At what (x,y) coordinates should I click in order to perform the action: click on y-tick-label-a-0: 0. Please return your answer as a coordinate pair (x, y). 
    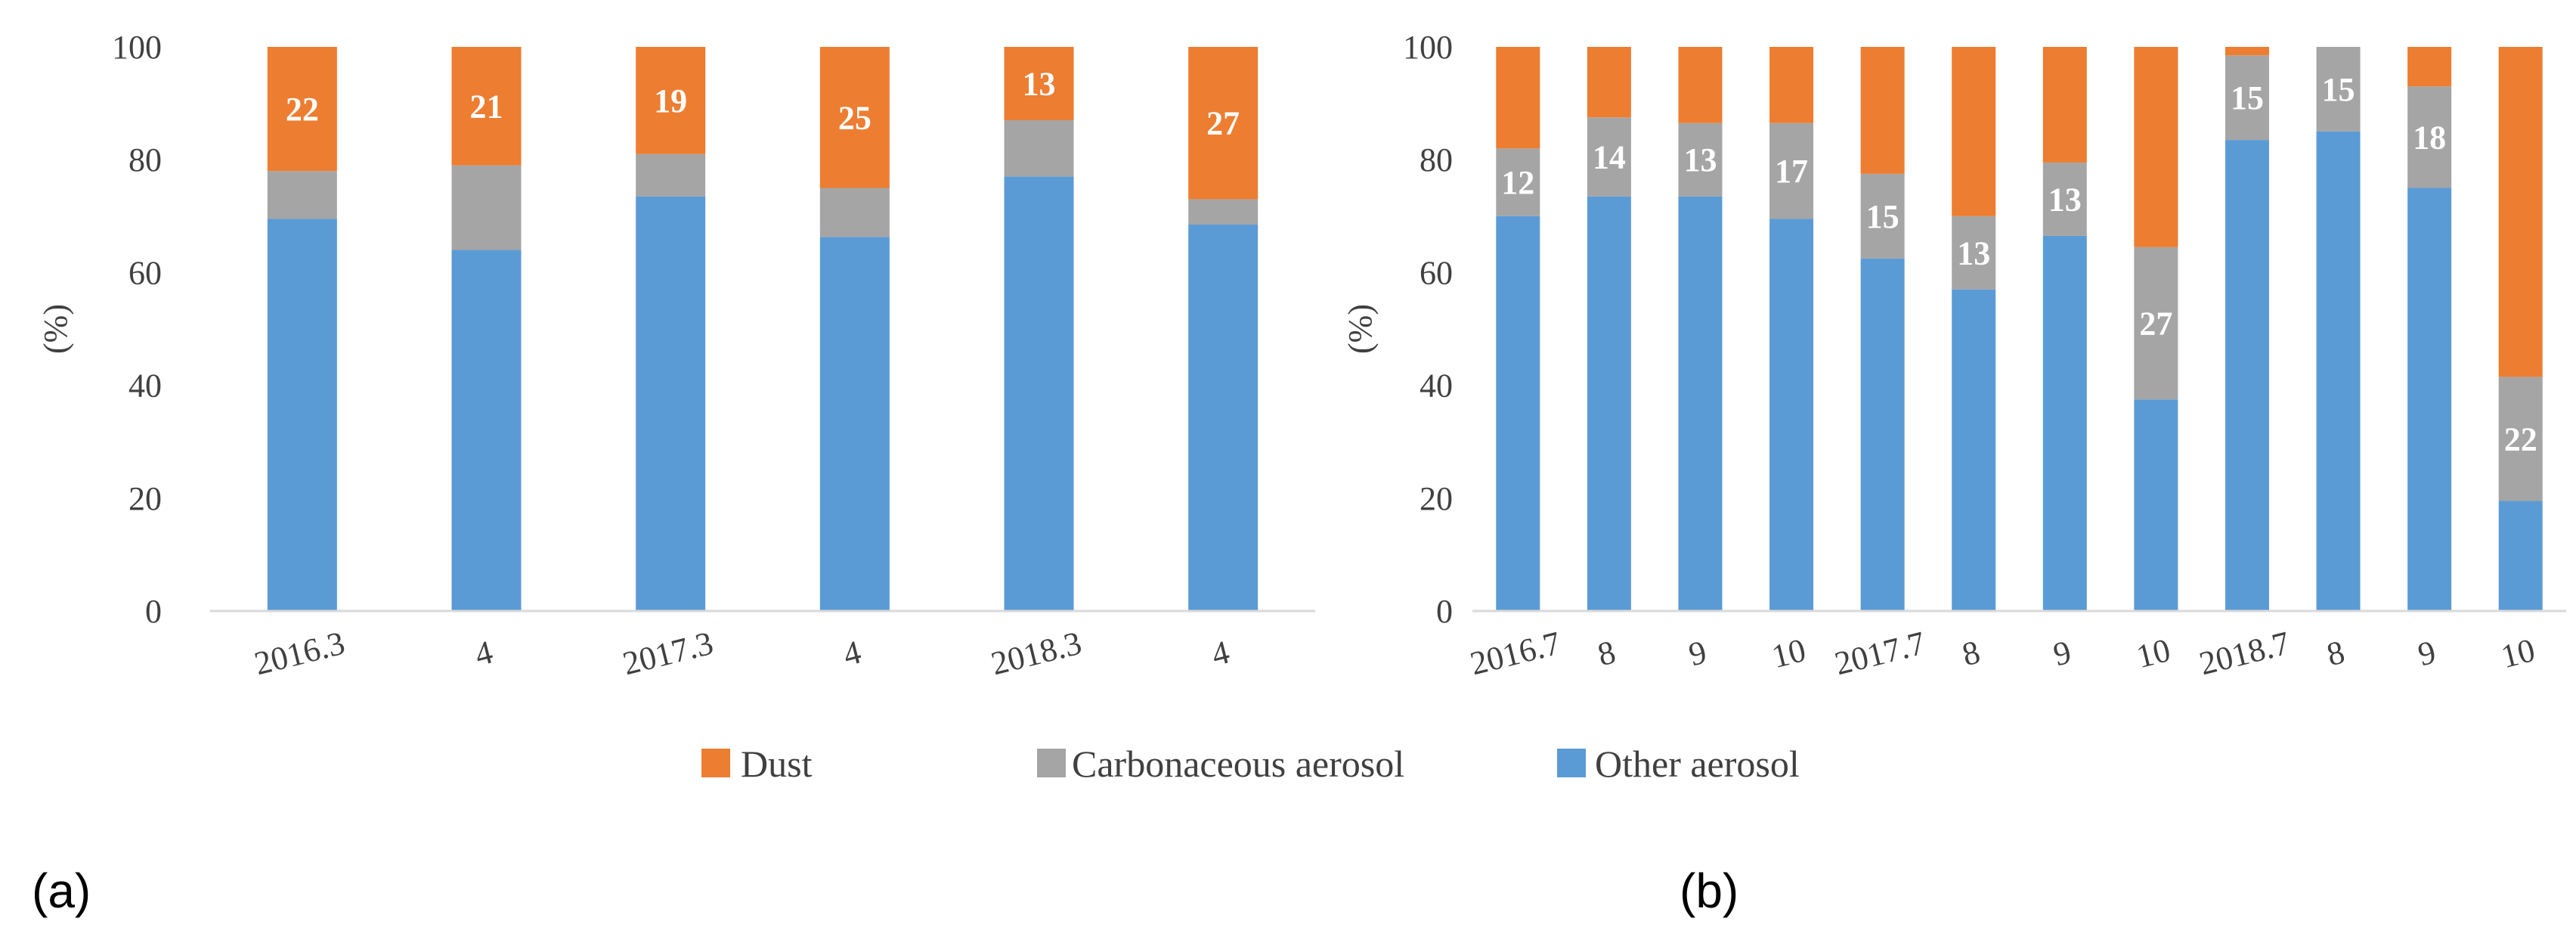
    Looking at the image, I should click on (153, 612).